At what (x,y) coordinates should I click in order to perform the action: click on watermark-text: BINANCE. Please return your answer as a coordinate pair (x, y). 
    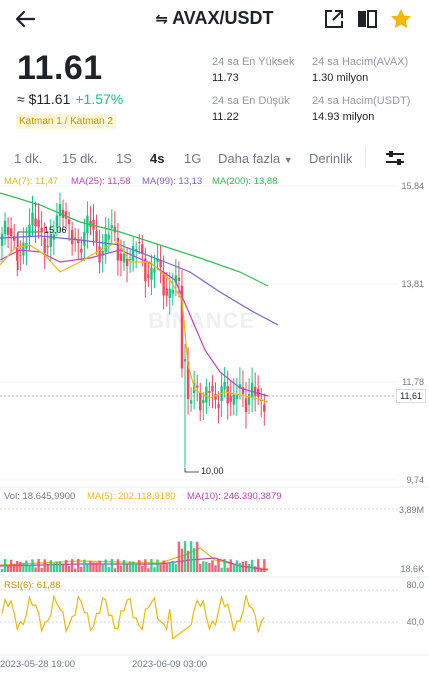
    Looking at the image, I should click on (202, 320).